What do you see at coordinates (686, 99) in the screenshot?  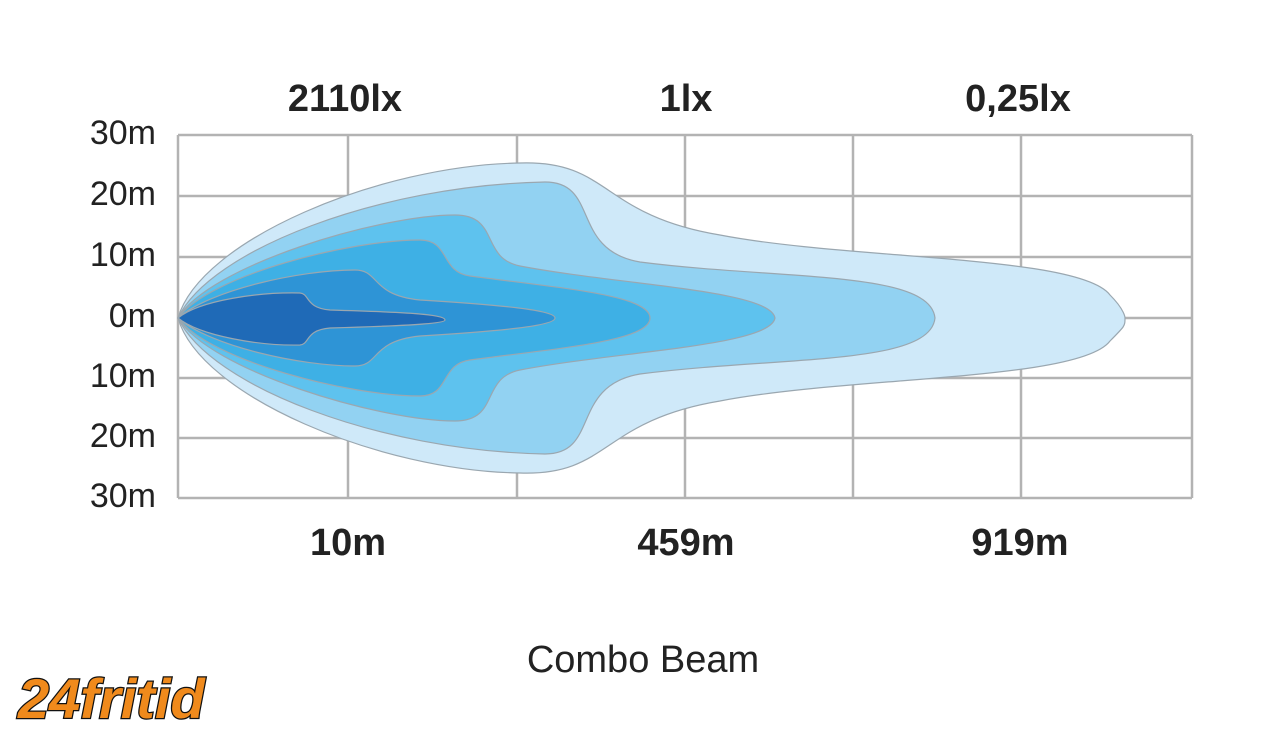 I see `lux-label: 1lx` at bounding box center [686, 99].